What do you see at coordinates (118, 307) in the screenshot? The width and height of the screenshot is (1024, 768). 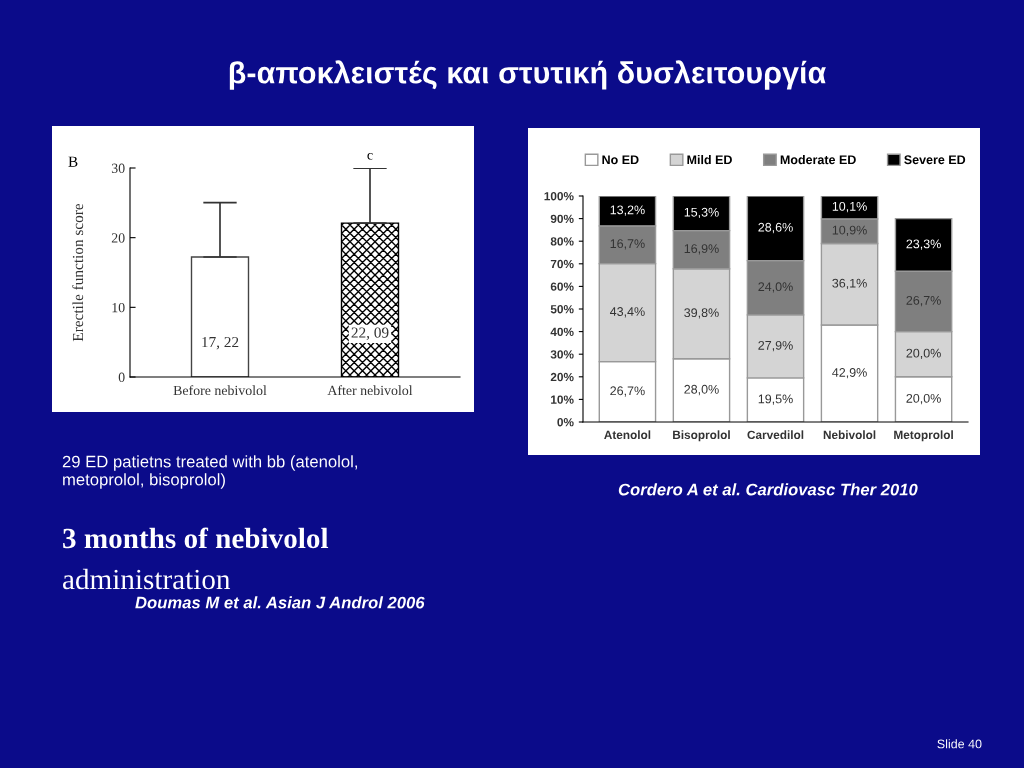 I see `y-tick-label: 10` at bounding box center [118, 307].